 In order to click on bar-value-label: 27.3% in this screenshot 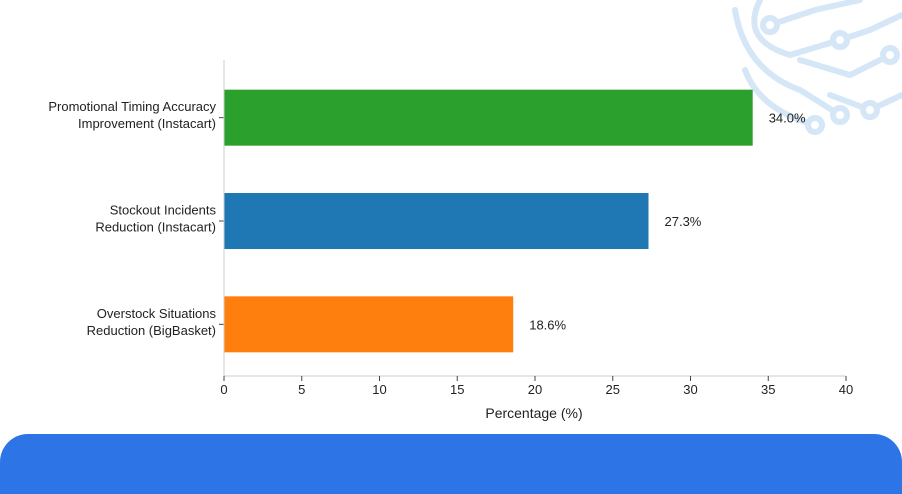, I will do `click(683, 221)`.